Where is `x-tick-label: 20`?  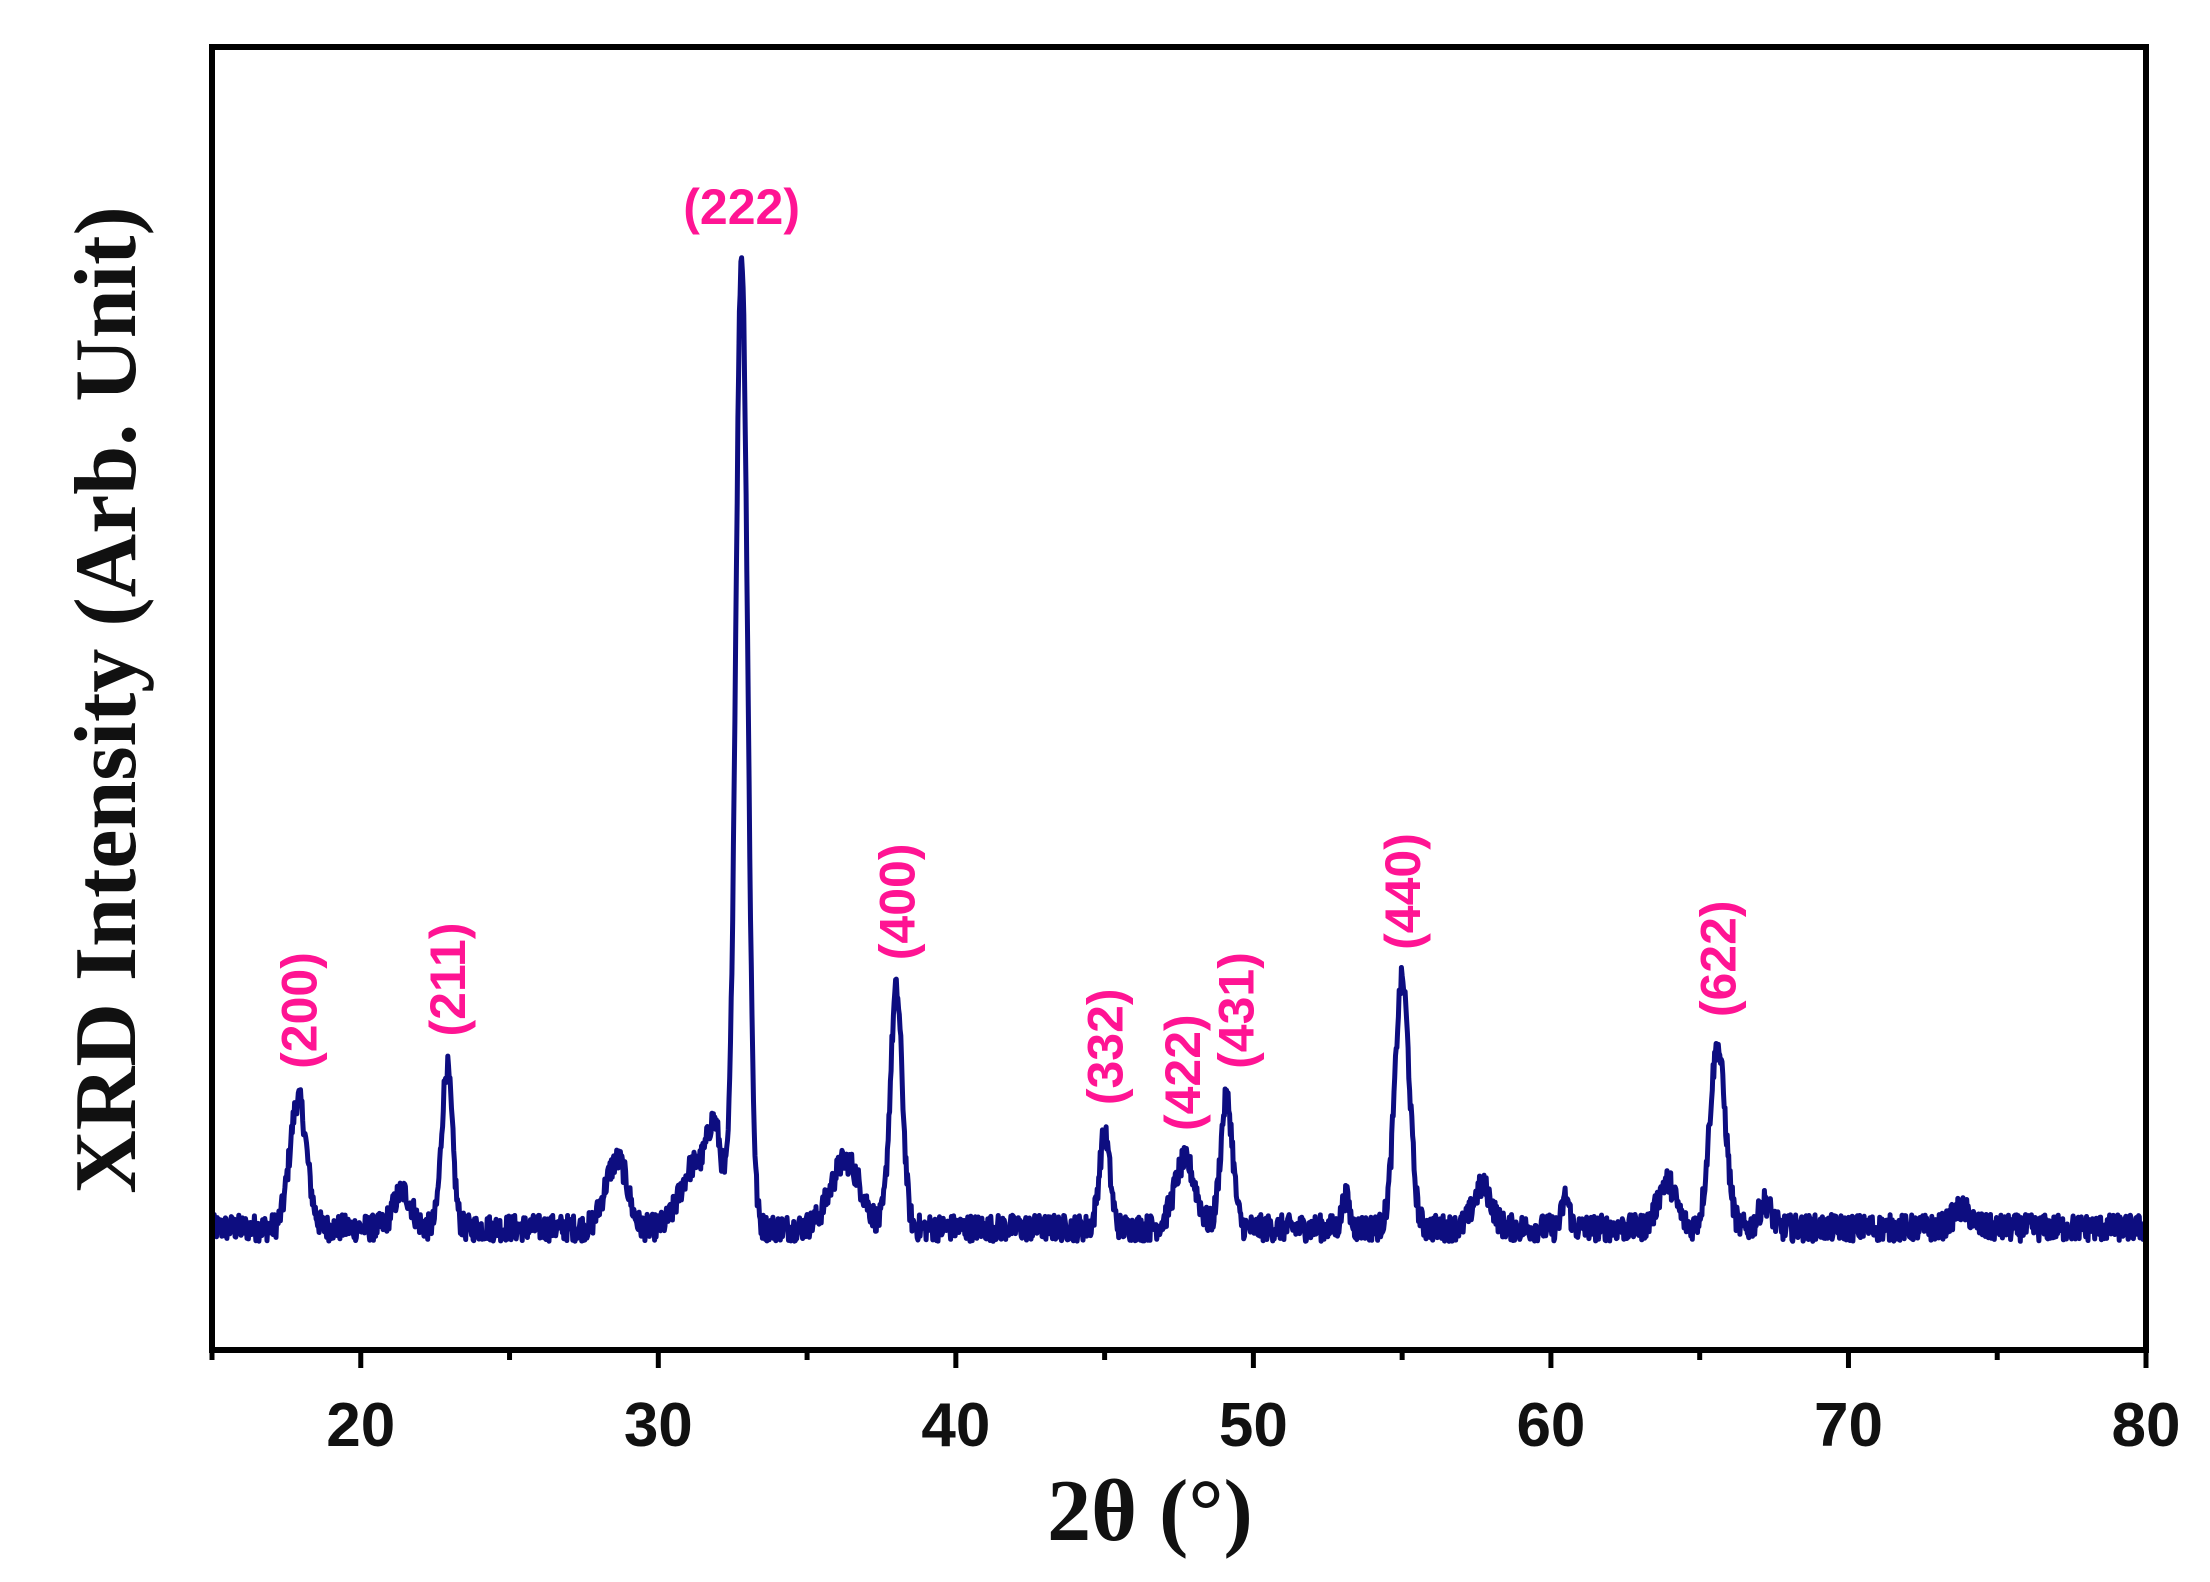
x-tick-label: 20 is located at coordinates (360, 1425).